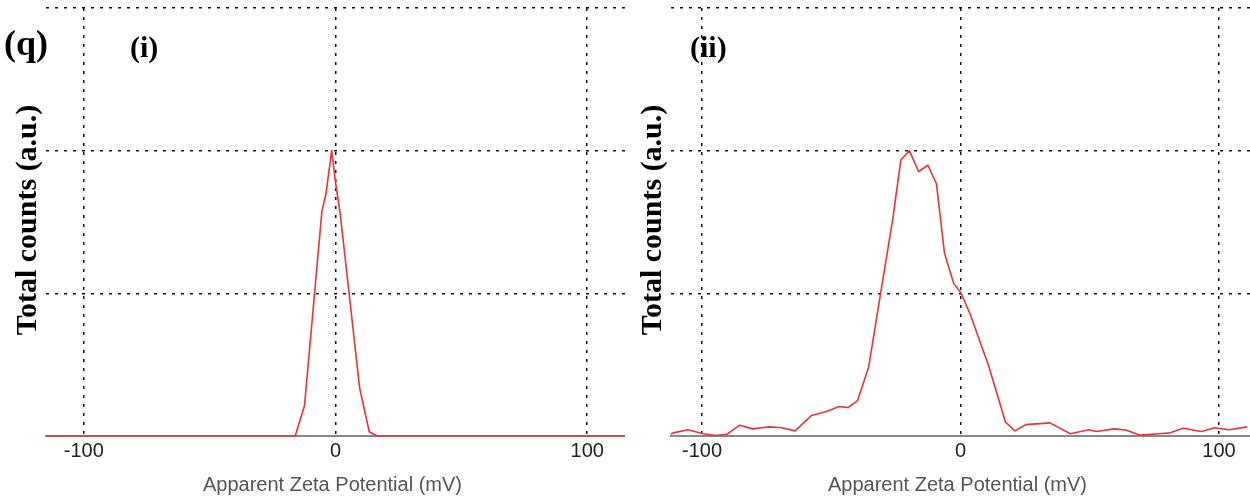 This screenshot has height=502, width=1250. Describe the element at coordinates (144, 47) in the screenshot. I see `chart-title: (i)` at that location.